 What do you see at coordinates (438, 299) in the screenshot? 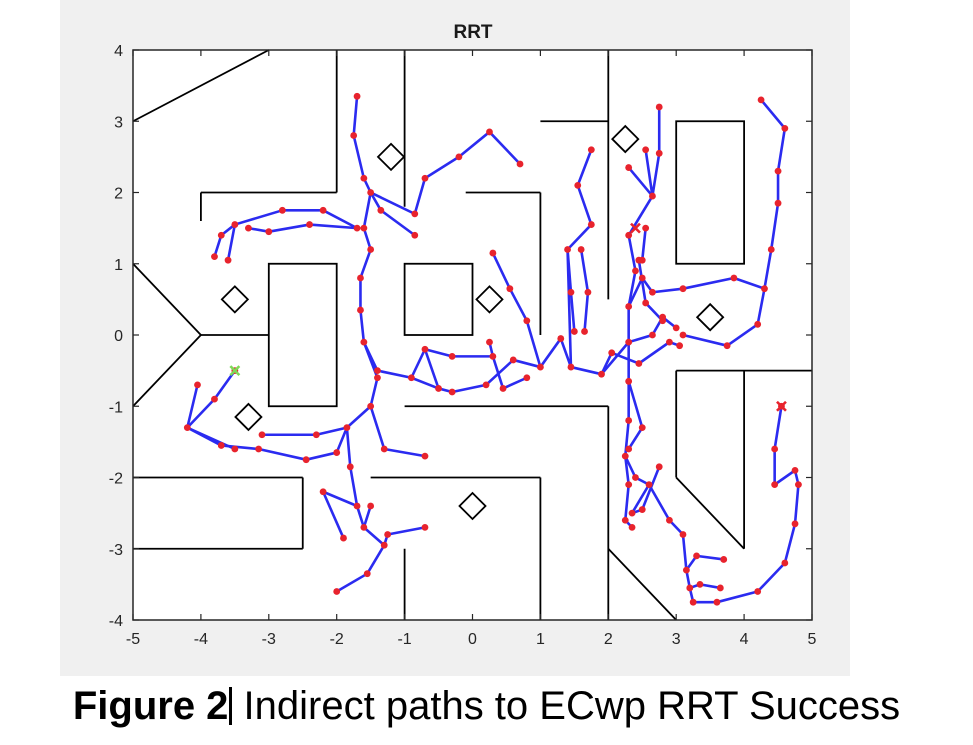
I see `obstacle-block` at bounding box center [438, 299].